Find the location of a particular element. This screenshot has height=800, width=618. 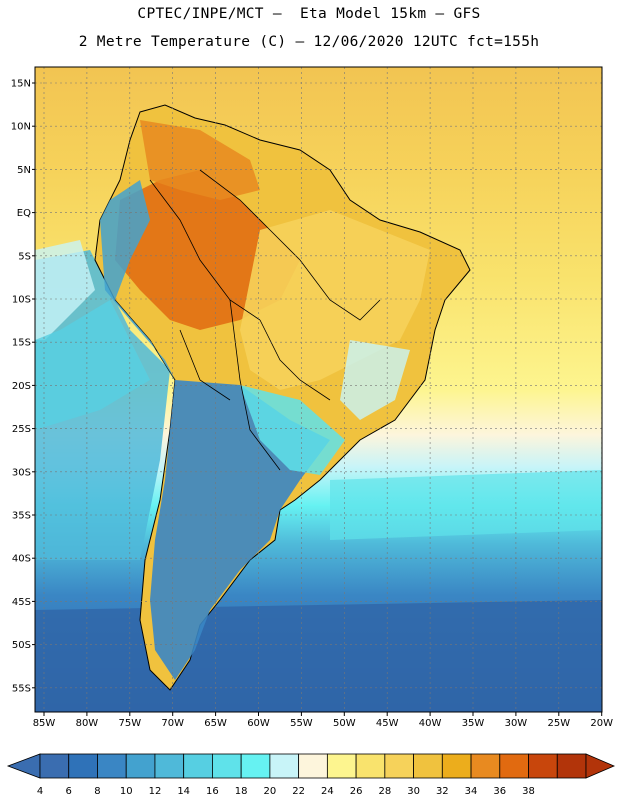

lon-label: 40W is located at coordinates (430, 723).